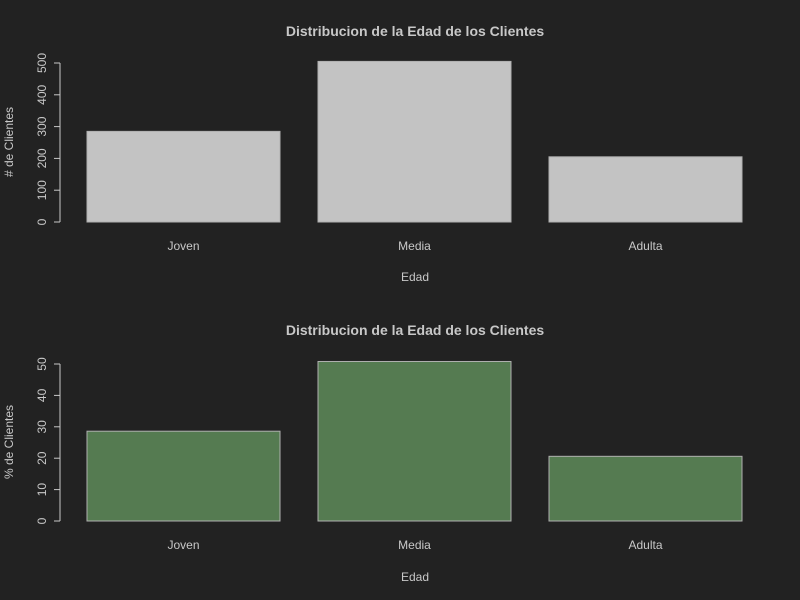 This screenshot has height=600, width=800. Describe the element at coordinates (42, 490) in the screenshot. I see `y-tick-label: 10` at that location.